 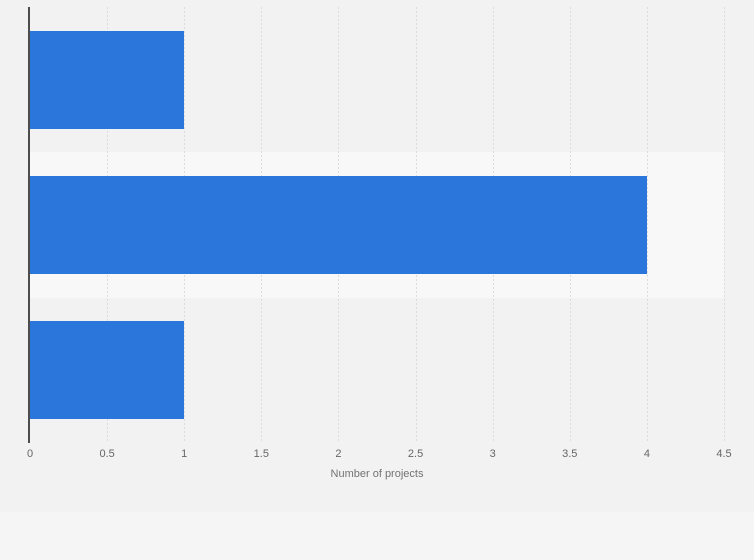 I want to click on x-tick-label-1: 1, so click(x=184, y=454).